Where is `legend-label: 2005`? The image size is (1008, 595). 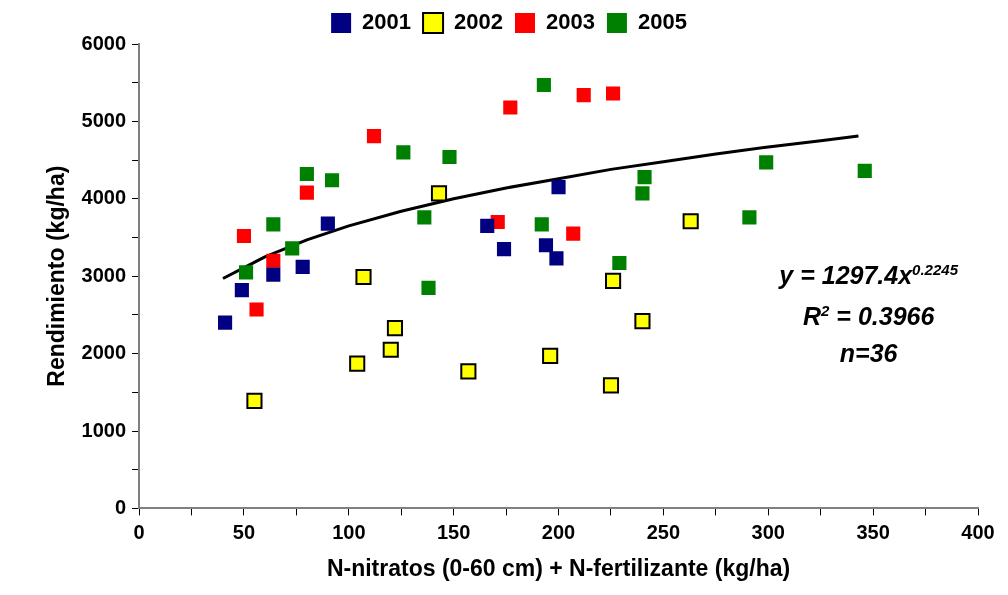 legend-label: 2005 is located at coordinates (662, 22).